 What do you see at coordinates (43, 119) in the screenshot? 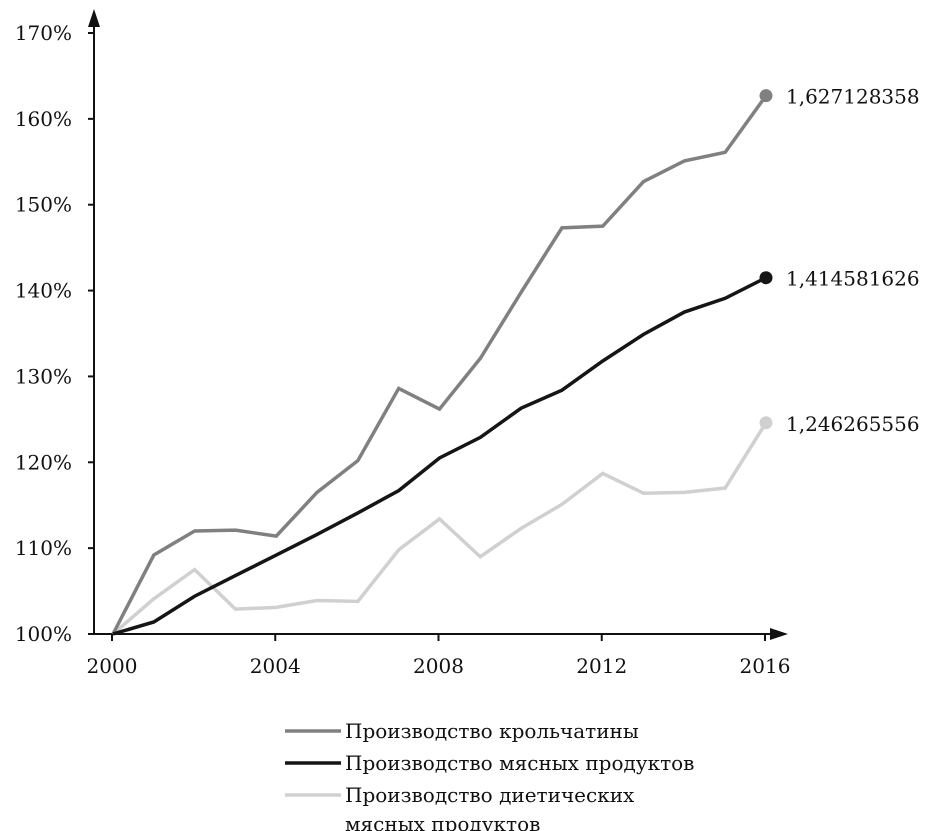
I see `y-tick-label: 160%` at bounding box center [43, 119].